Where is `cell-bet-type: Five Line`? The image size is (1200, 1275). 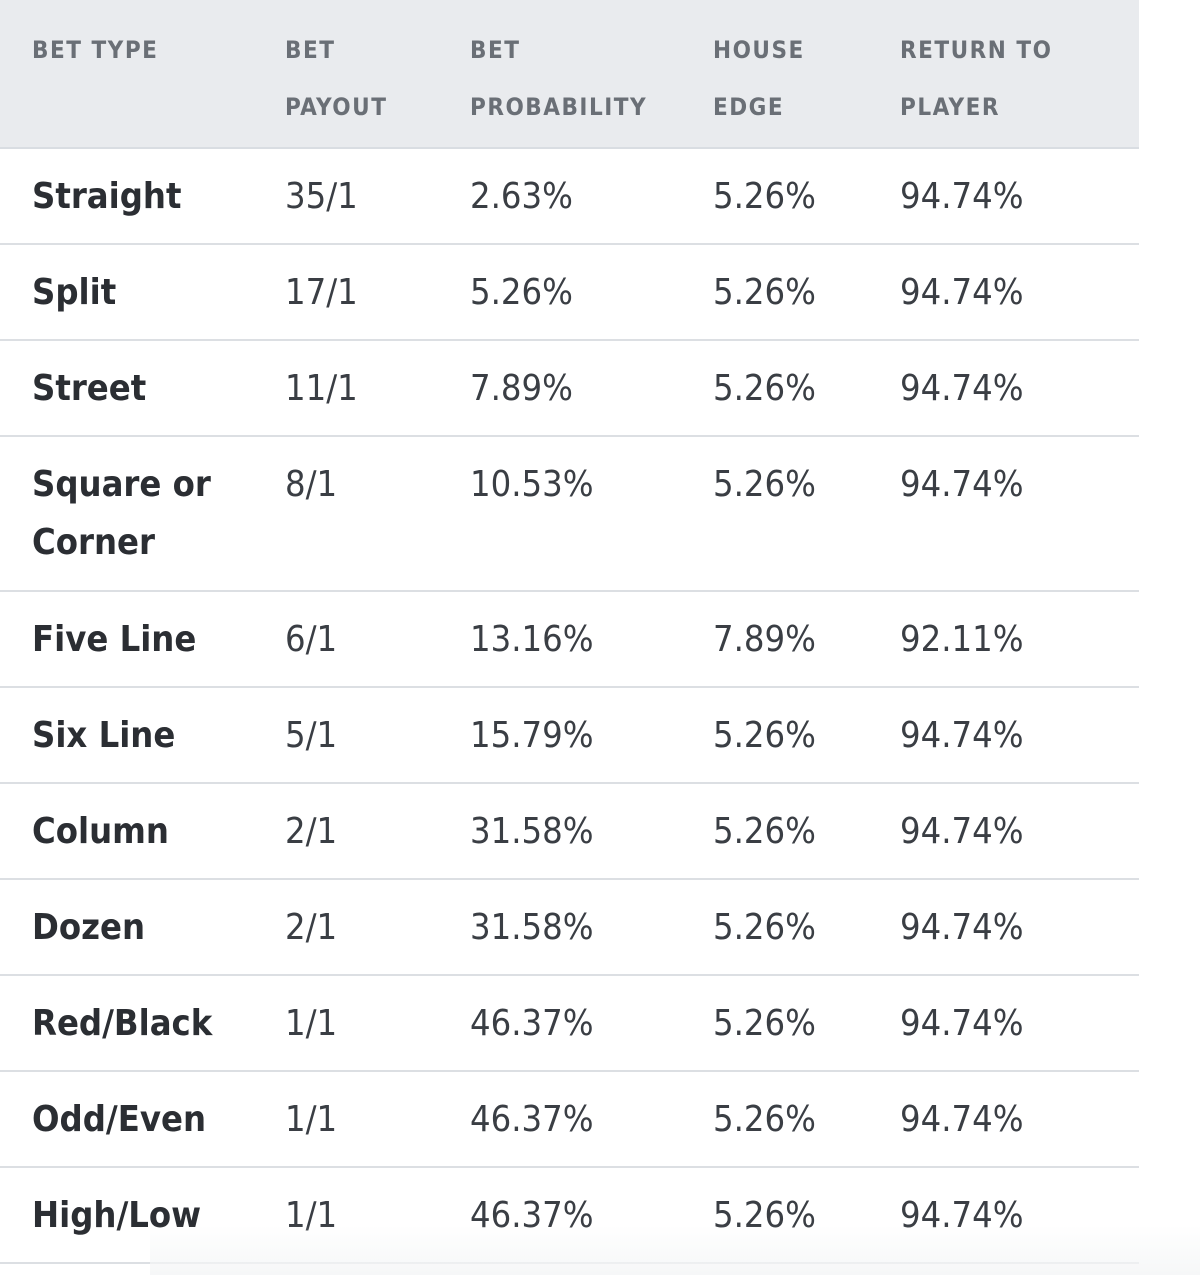
cell-bet-type: Five Line is located at coordinates (142, 639).